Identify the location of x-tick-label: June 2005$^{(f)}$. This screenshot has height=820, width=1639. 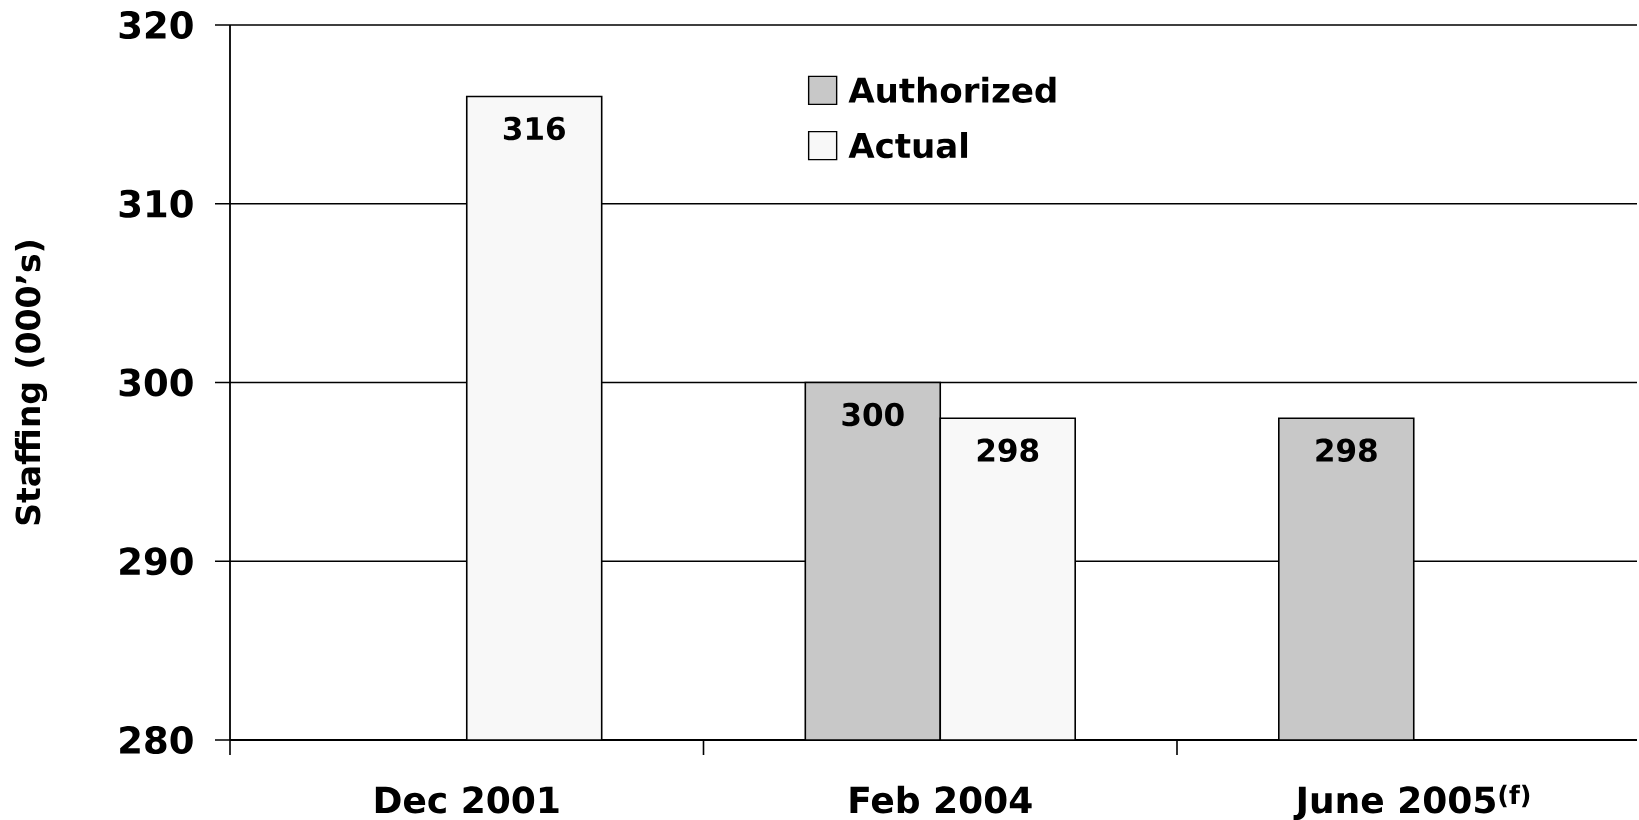
(1411, 802).